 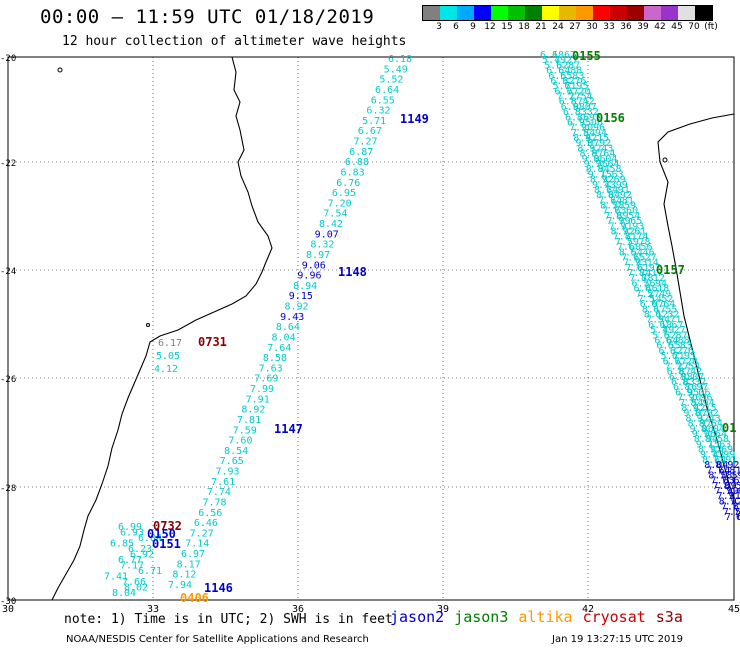 What do you see at coordinates (614, 617) in the screenshot?
I see `satellite-legend-item: cryosat` at bounding box center [614, 617].